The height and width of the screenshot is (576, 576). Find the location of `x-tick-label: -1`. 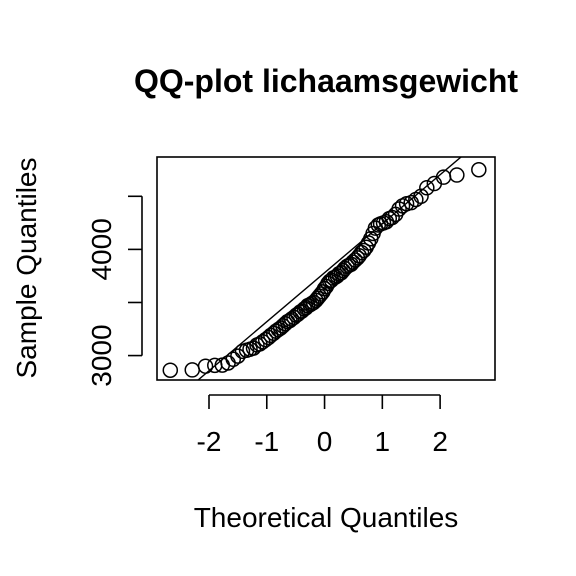

x-tick-label: -1 is located at coordinates (266, 441).